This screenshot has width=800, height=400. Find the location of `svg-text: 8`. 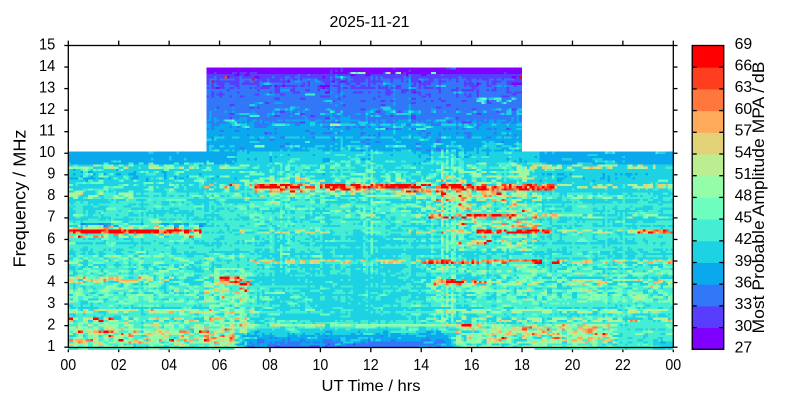

svg-text: 8 is located at coordinates (51, 195).